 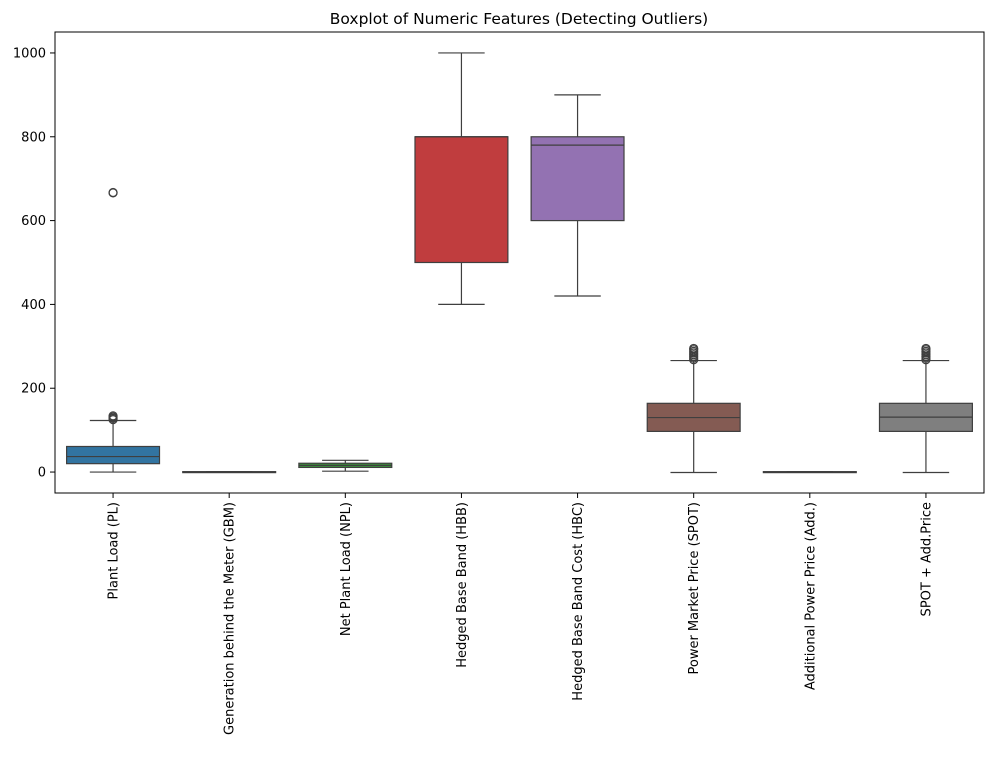 What do you see at coordinates (33, 389) in the screenshot?
I see `y-tick-label: 200` at bounding box center [33, 389].